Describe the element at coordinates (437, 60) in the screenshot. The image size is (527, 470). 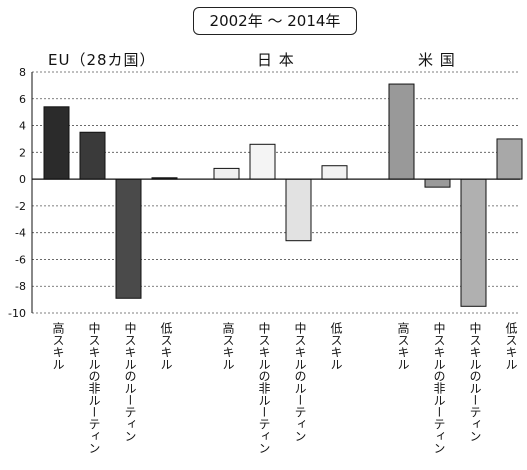
I see `group-label-us: 米 国` at that location.